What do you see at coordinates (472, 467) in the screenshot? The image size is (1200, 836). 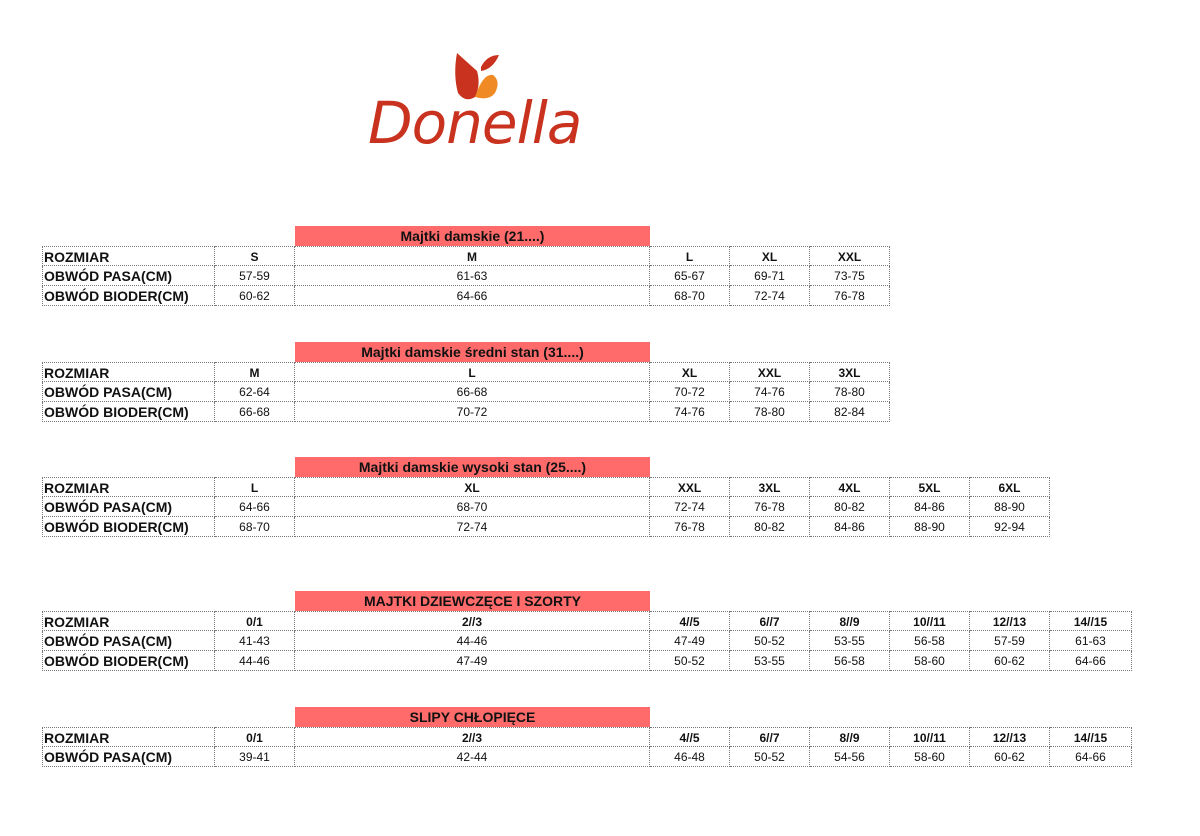 I see `table-title: Majtki damskie wysoki stan (25....)` at bounding box center [472, 467].